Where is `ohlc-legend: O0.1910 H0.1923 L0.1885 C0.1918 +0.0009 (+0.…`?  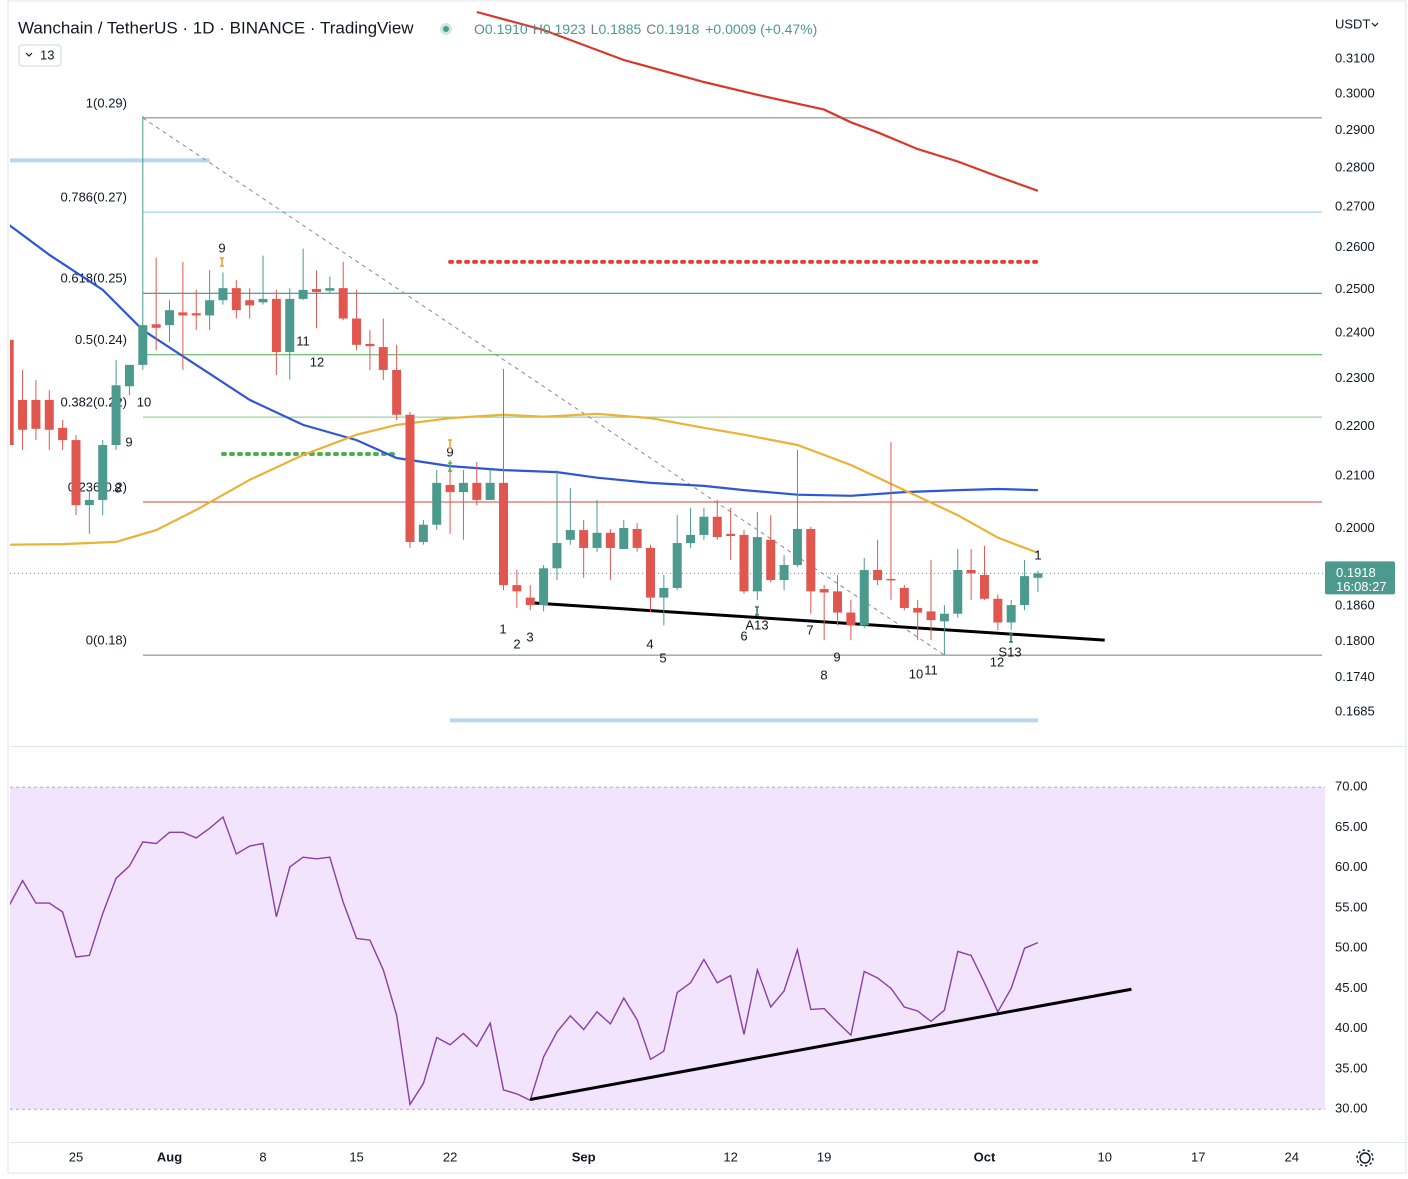 ohlc-legend: O0.1910 H0.1923 L0.1885 C0.1918 +0.0009 (+0.… is located at coordinates (645, 29).